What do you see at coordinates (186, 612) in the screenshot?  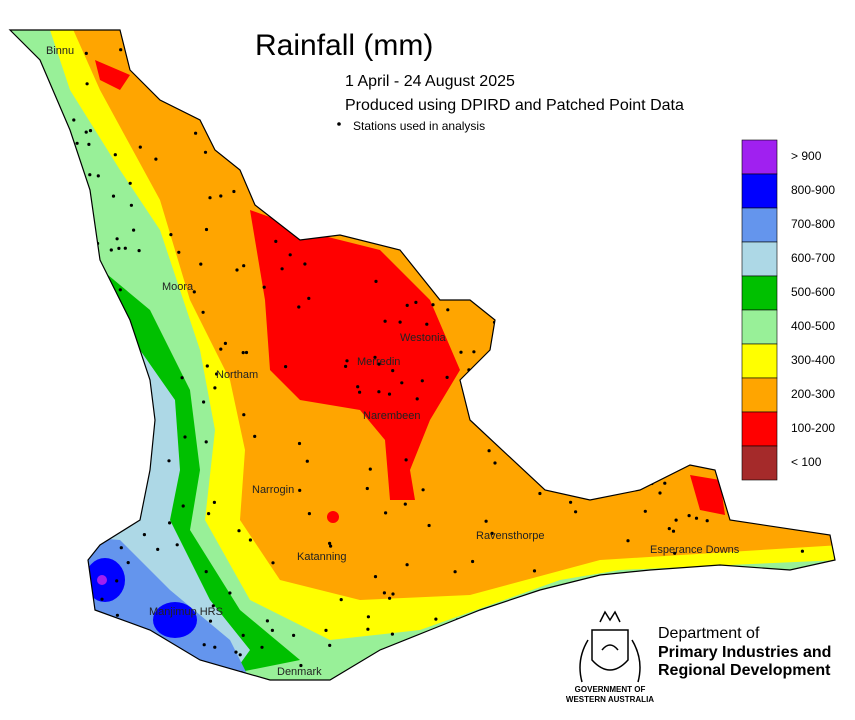 I see `place-label: Manjimup HRS` at bounding box center [186, 612].